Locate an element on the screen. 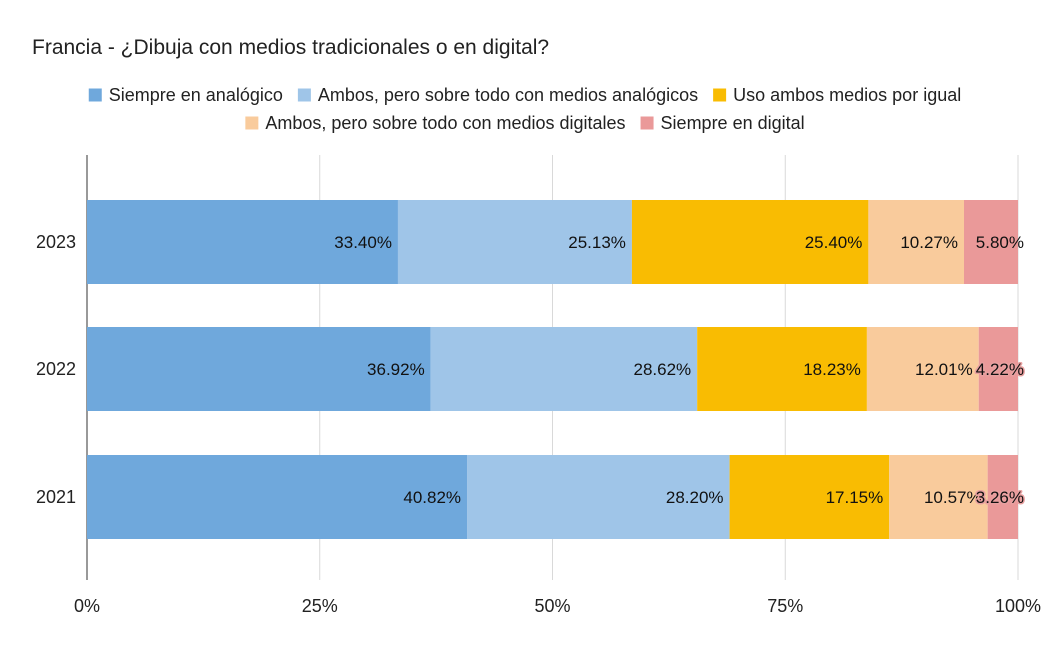 This screenshot has width=1050, height=649. legend-label: Uso ambos medios por igual is located at coordinates (847, 95).